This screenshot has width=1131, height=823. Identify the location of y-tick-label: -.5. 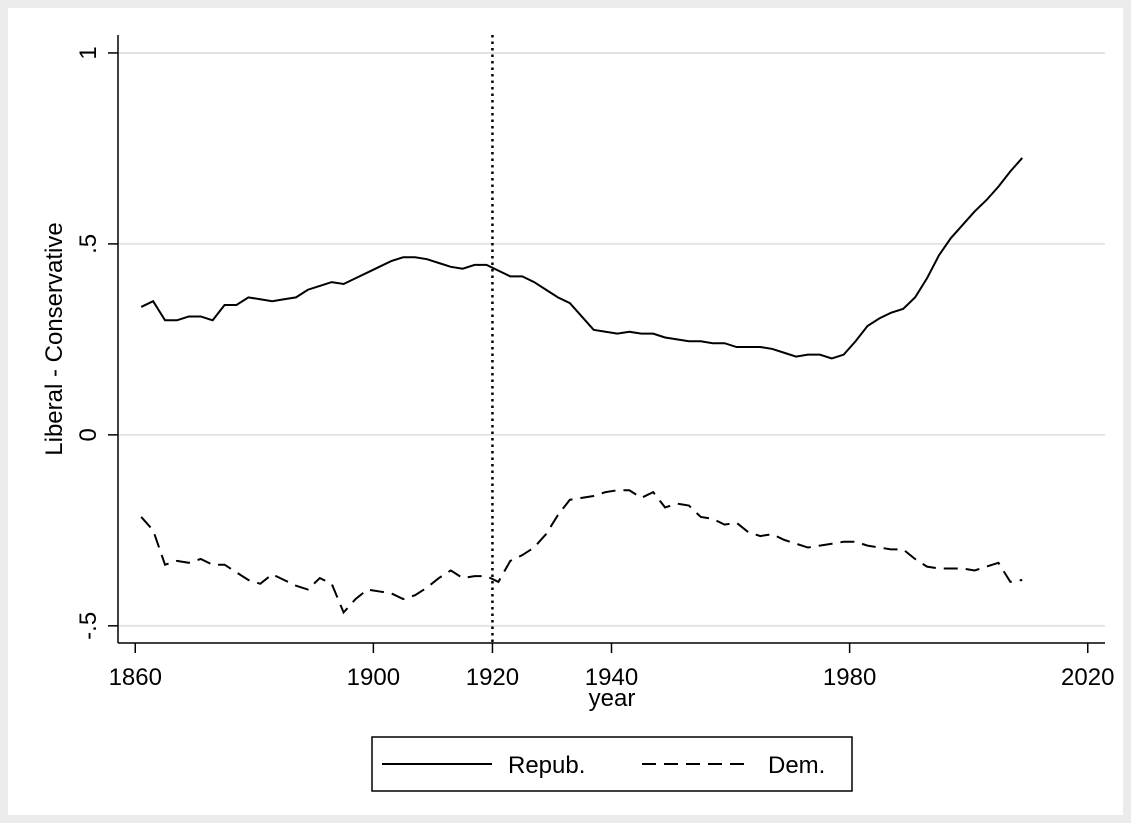
(88, 626).